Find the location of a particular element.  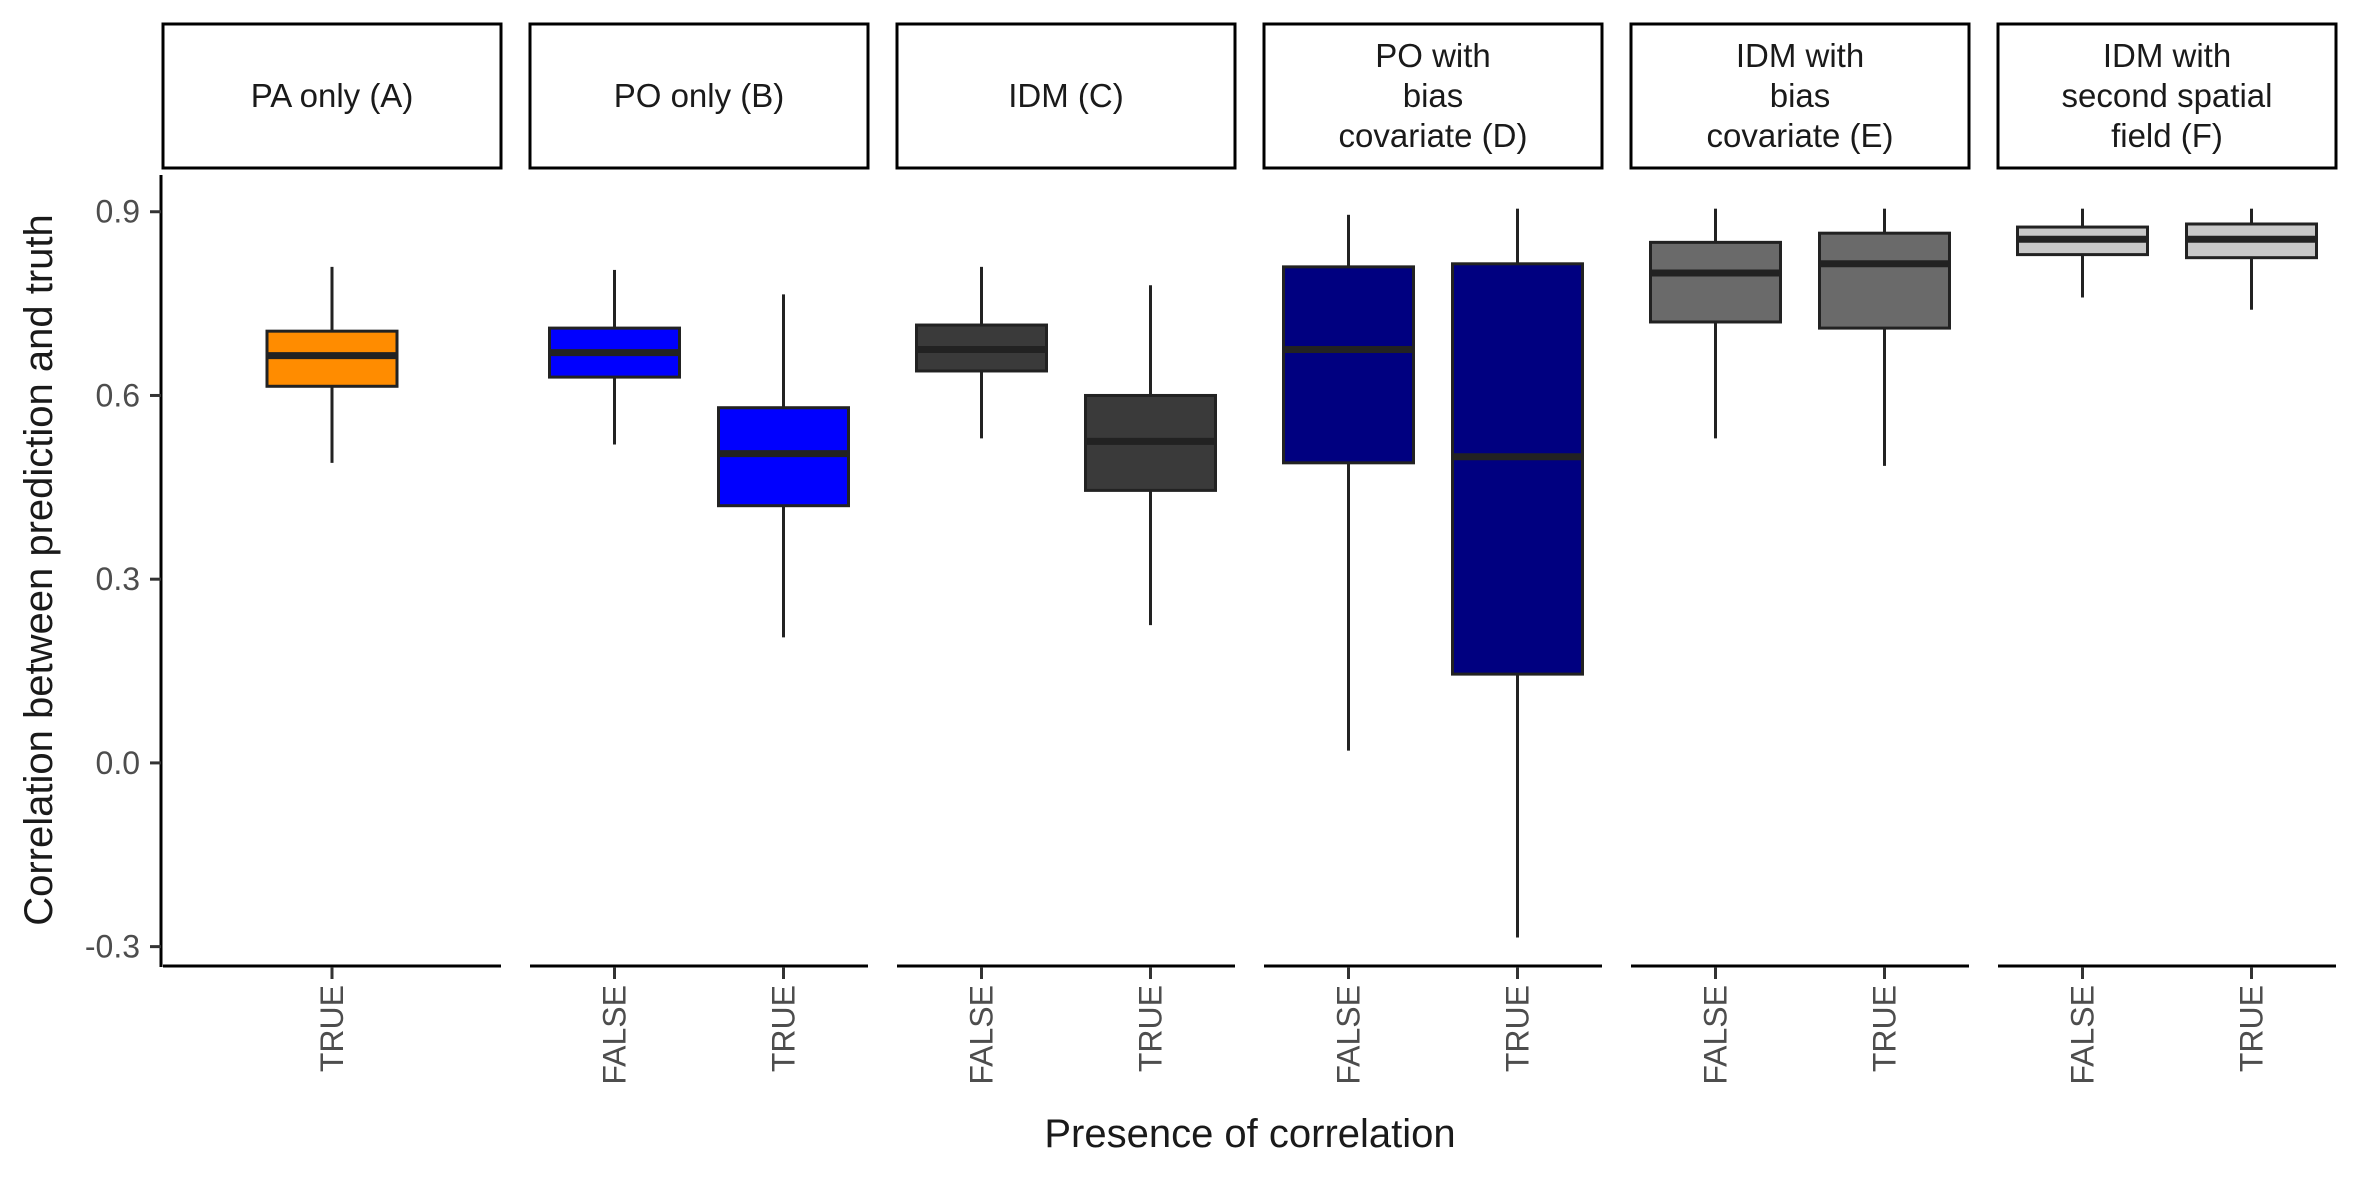

facet-title-line: field (F) is located at coordinates (2167, 135).